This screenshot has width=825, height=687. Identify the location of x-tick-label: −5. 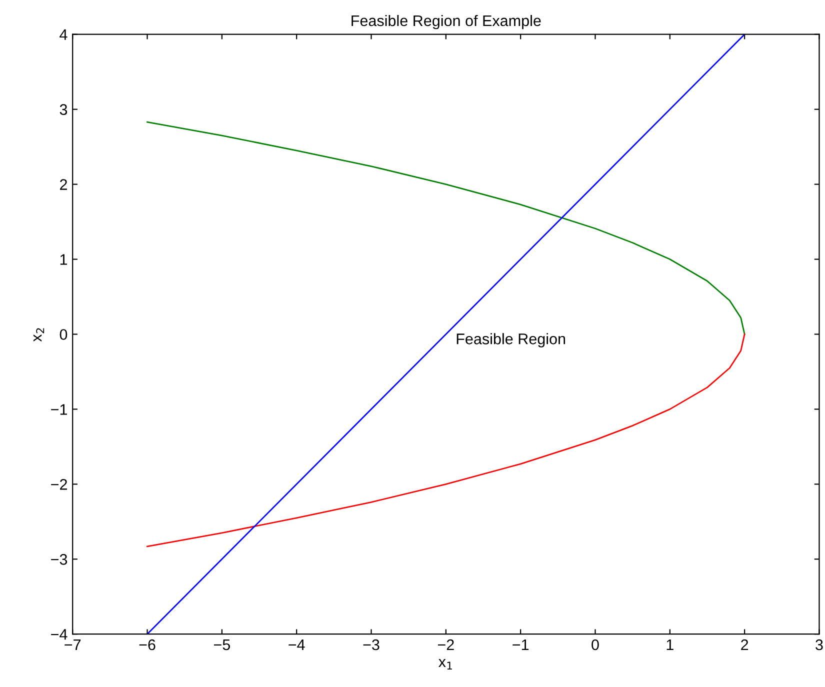
(222, 645).